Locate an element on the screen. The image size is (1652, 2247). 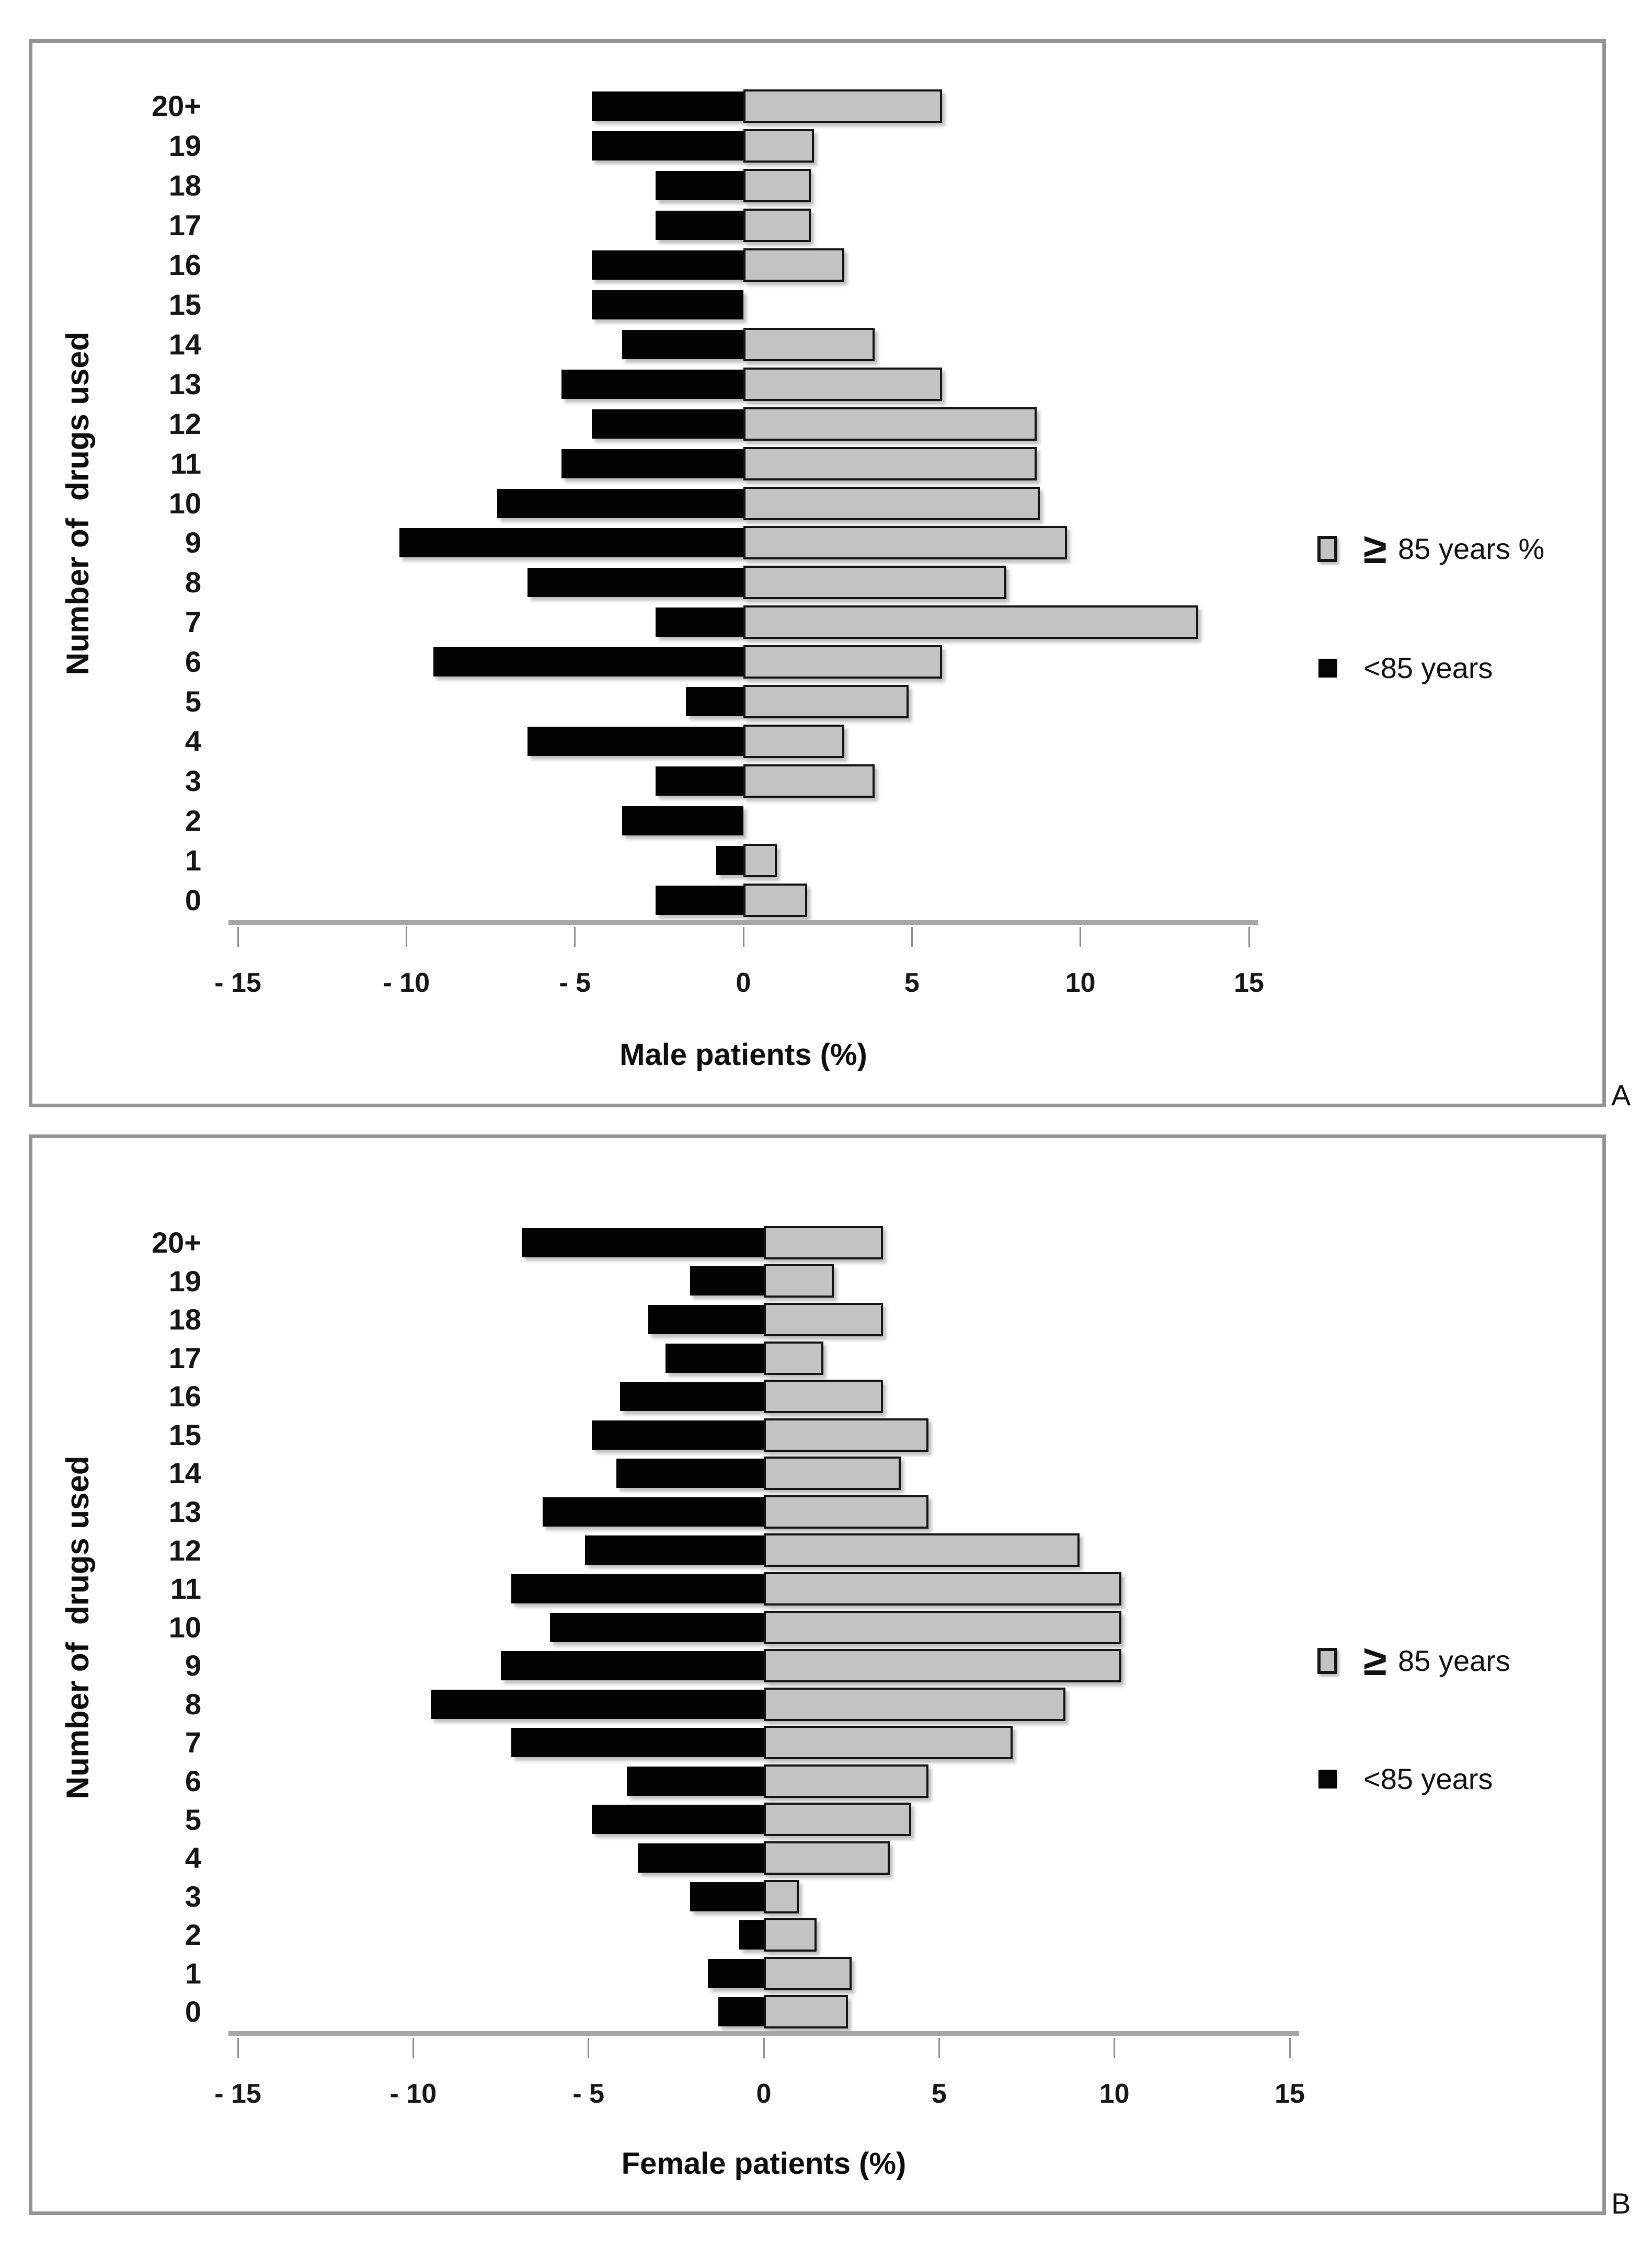
bar-over85-20+ is located at coordinates (843, 106).